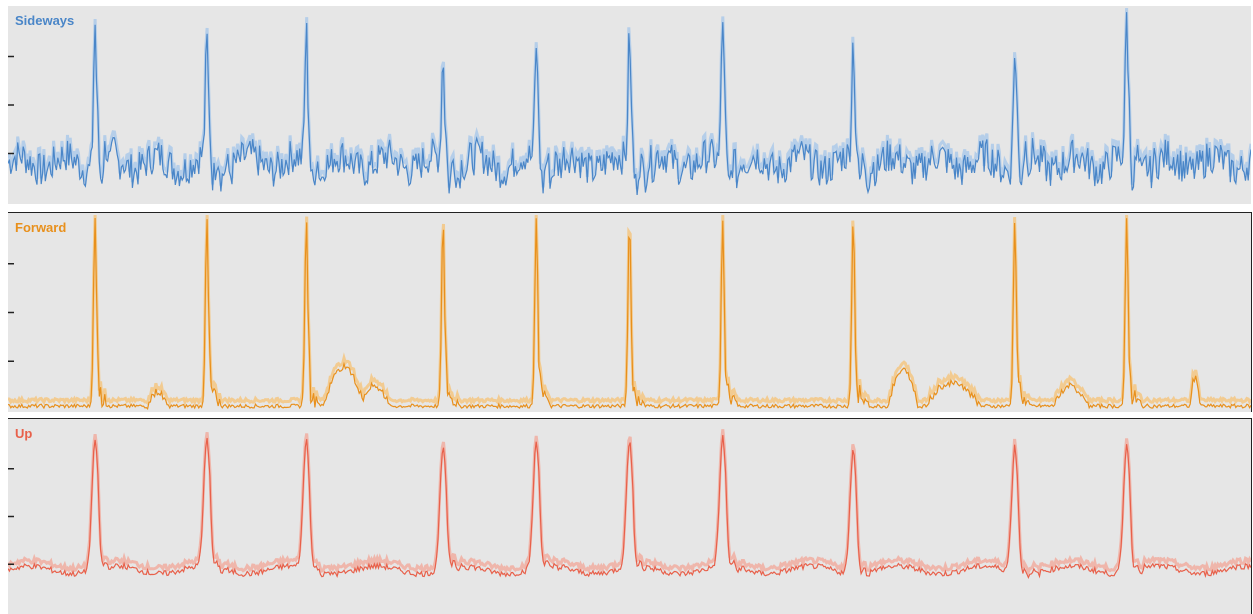 This screenshot has height=614, width=1253. Describe the element at coordinates (45, 20) in the screenshot. I see `sideways-label: Sideways` at that location.